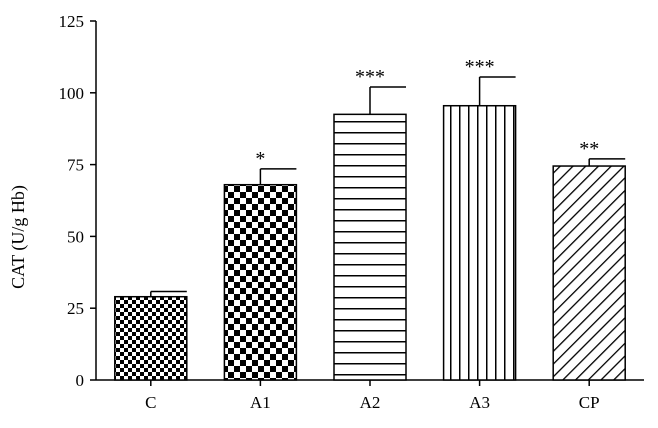  I want to click on significance-mark: *, so click(260, 159).